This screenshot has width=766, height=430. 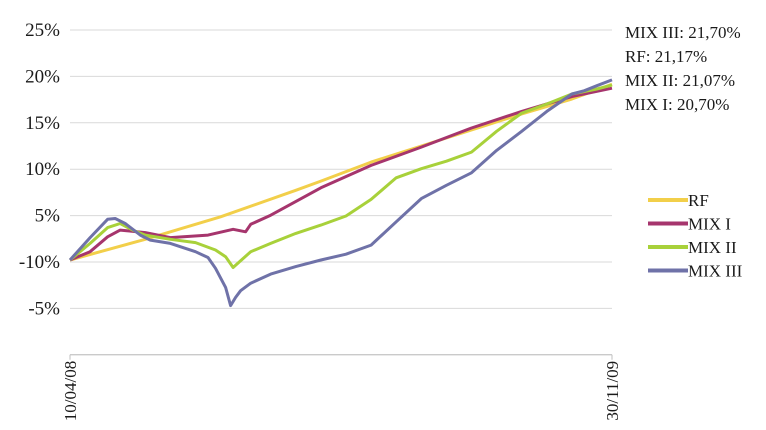 What do you see at coordinates (666, 56) in the screenshot?
I see `end-value-annotation: RF: 21,17%` at bounding box center [666, 56].